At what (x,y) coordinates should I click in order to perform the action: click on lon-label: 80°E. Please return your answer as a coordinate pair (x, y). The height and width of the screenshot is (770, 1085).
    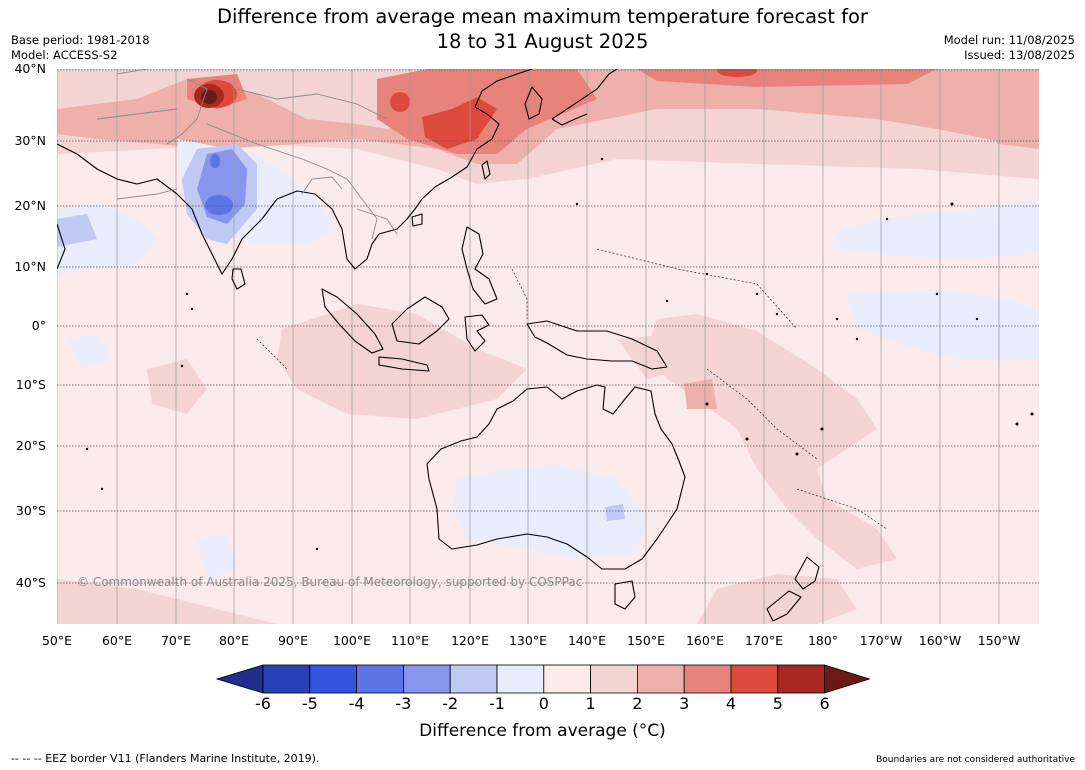
    Looking at the image, I should click on (234, 640).